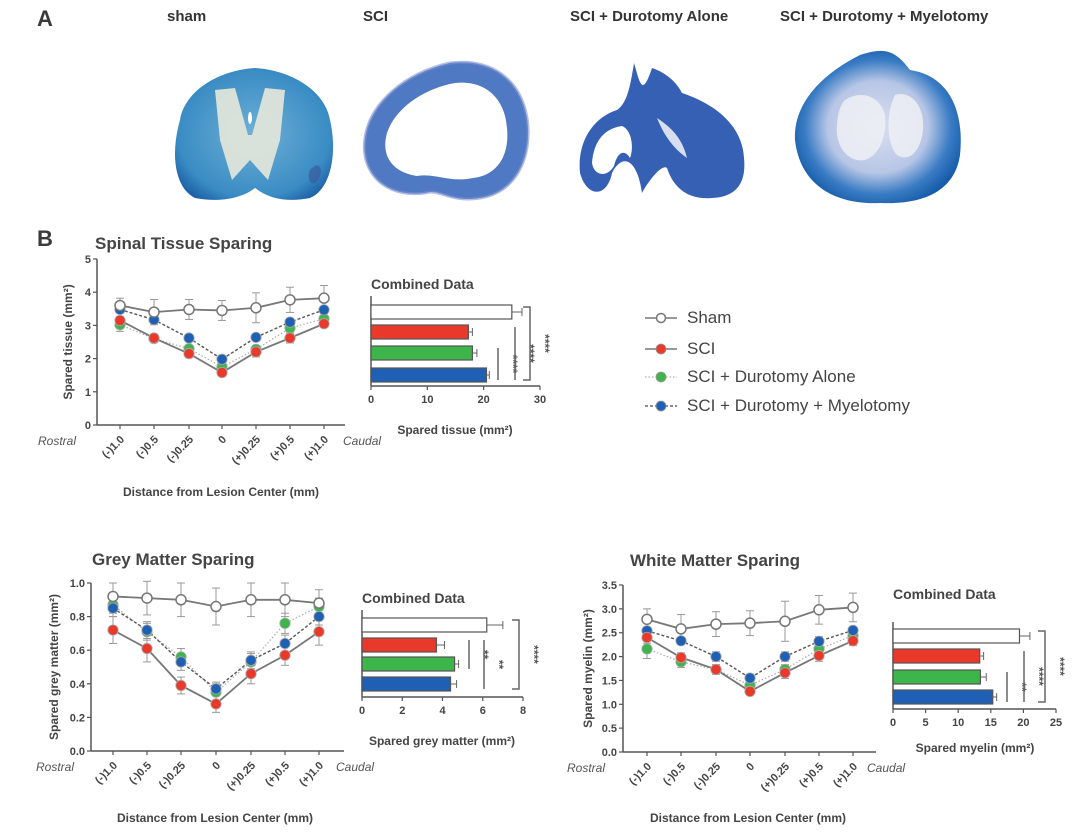 The height and width of the screenshot is (832, 1080). I want to click on panel-a-label: A, so click(45, 18).